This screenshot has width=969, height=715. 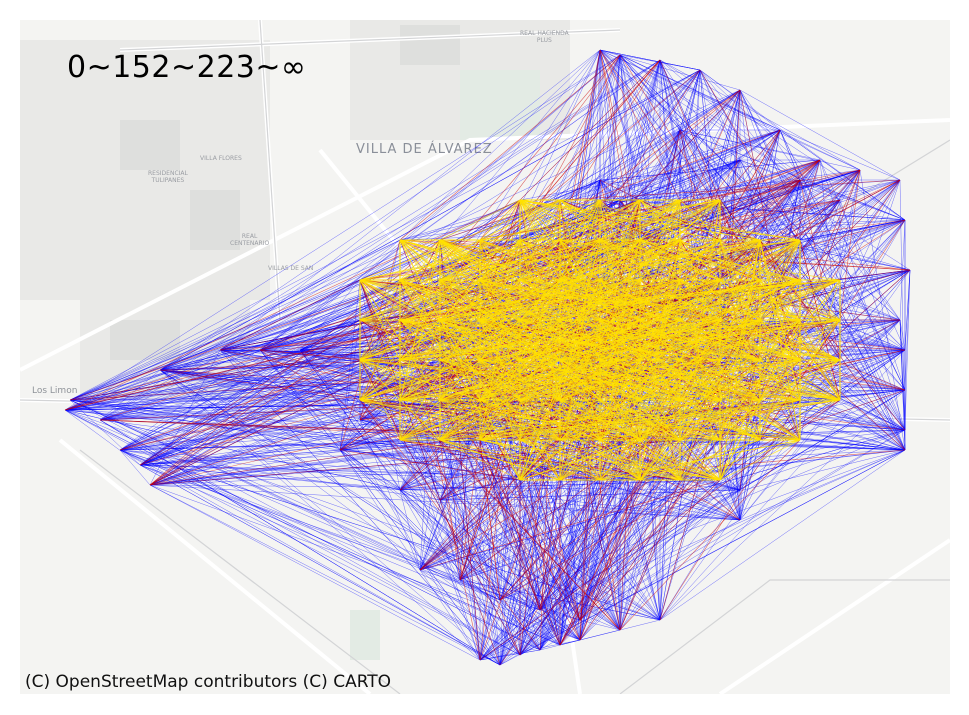 I want to click on place-label-villa-de-alvarez: VILLA DE ÁLVAREZ, so click(x=424, y=149).